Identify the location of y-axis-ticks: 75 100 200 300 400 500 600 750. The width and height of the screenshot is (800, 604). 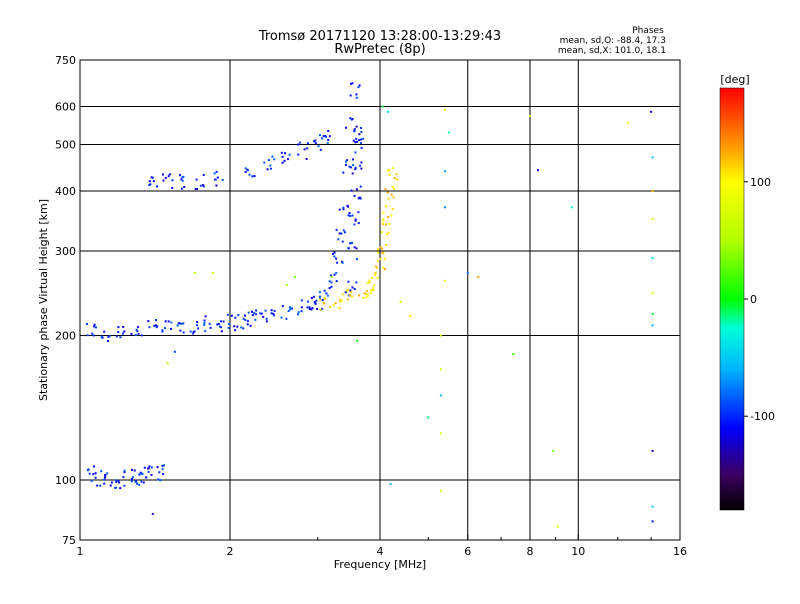
(70, 300).